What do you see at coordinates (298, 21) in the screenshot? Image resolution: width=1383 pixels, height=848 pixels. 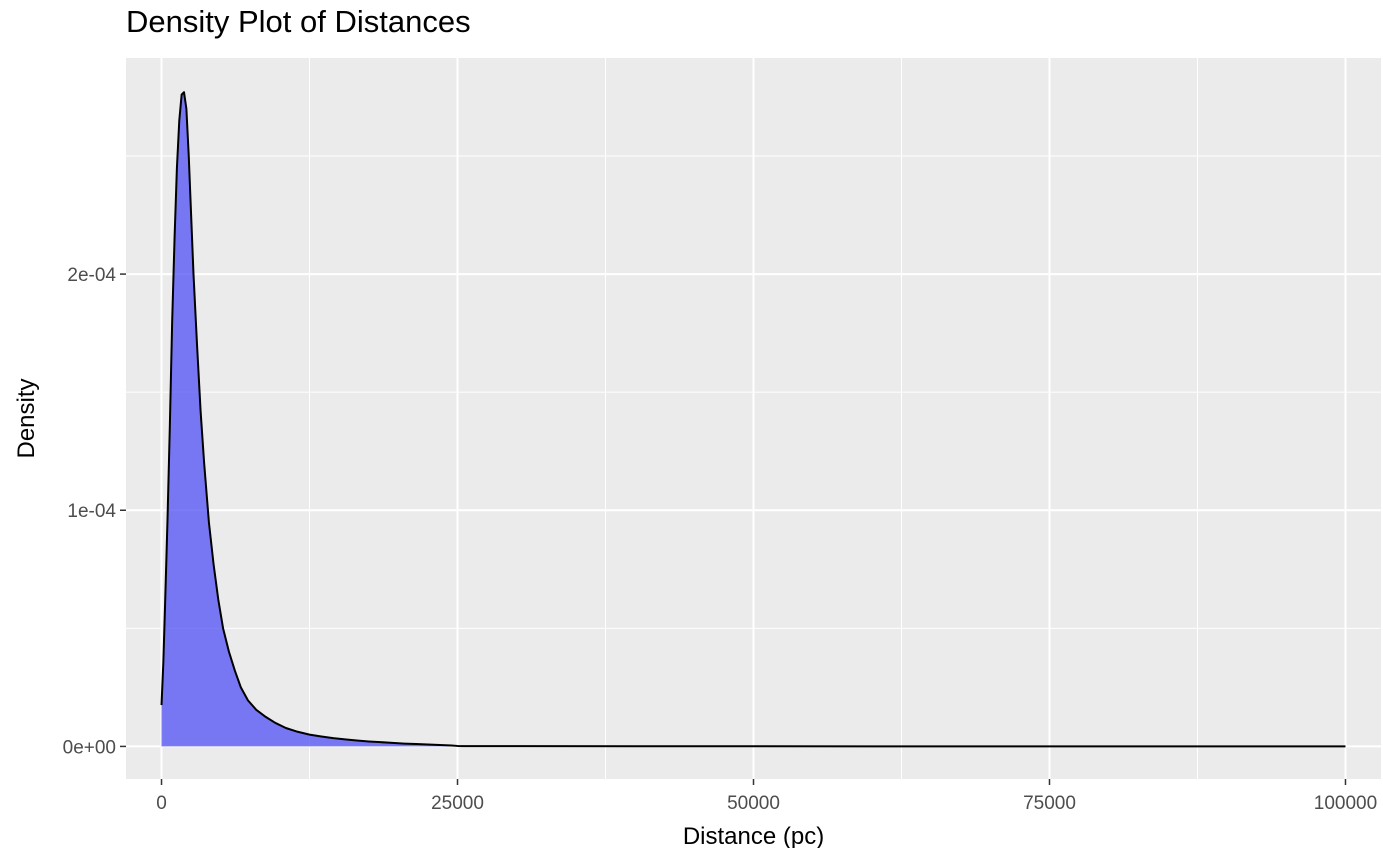 I see `chart-title: Density Plot of Distances` at bounding box center [298, 21].